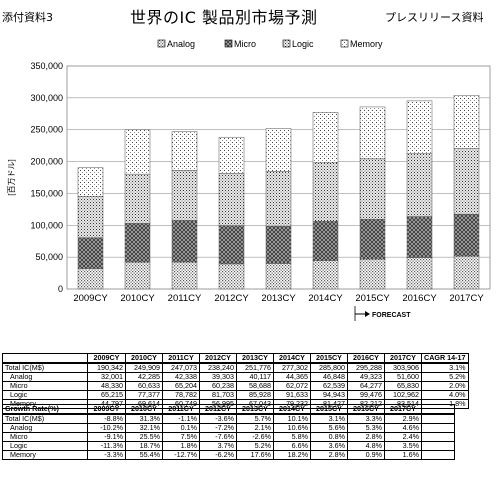  I want to click on press-release-tag: プレスリリース資料, so click(434, 17).